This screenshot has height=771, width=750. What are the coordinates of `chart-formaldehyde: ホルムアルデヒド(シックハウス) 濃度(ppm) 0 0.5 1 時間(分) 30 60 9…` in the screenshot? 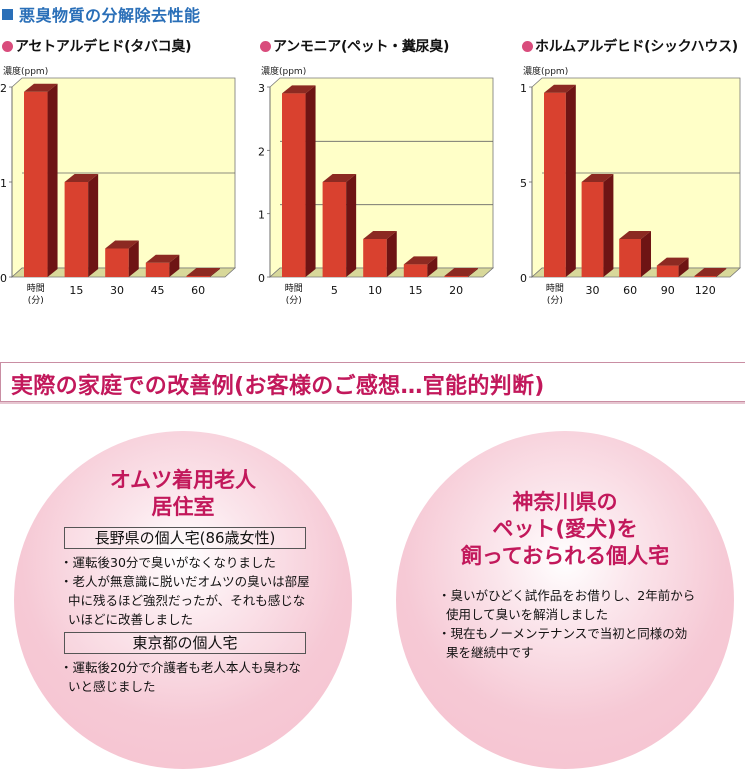 It's located at (635, 173).